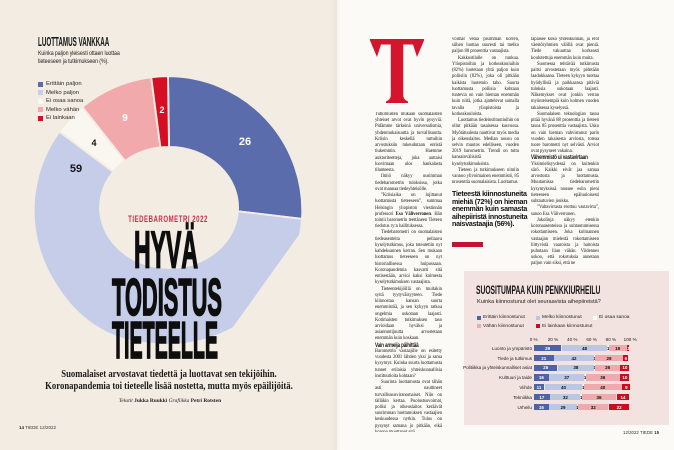  What do you see at coordinates (167, 298) in the screenshot?
I see `svg-text: TODISTUS` at bounding box center [167, 298].